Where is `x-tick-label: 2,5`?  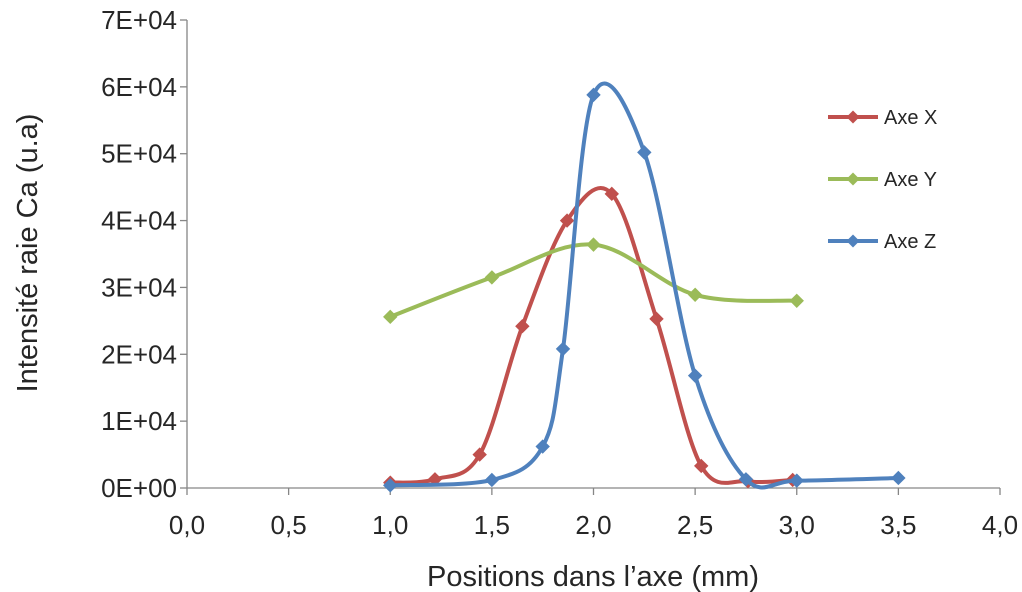
x-tick-label: 2,5 is located at coordinates (695, 525).